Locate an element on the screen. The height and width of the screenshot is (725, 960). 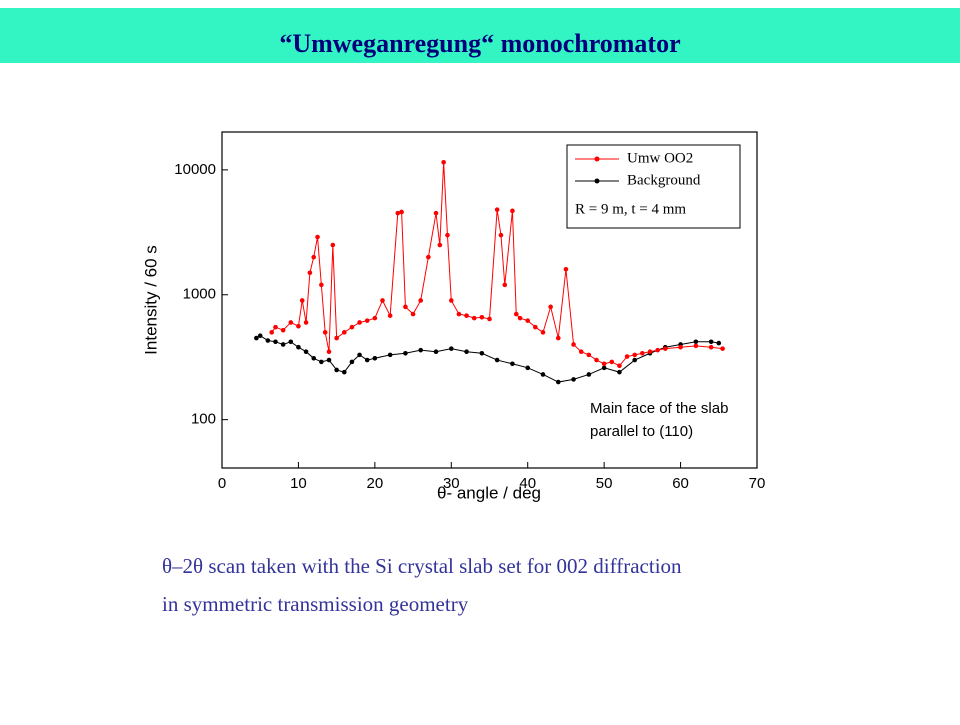
y-axis-label: Intensity / 60 s is located at coordinates (150, 300).